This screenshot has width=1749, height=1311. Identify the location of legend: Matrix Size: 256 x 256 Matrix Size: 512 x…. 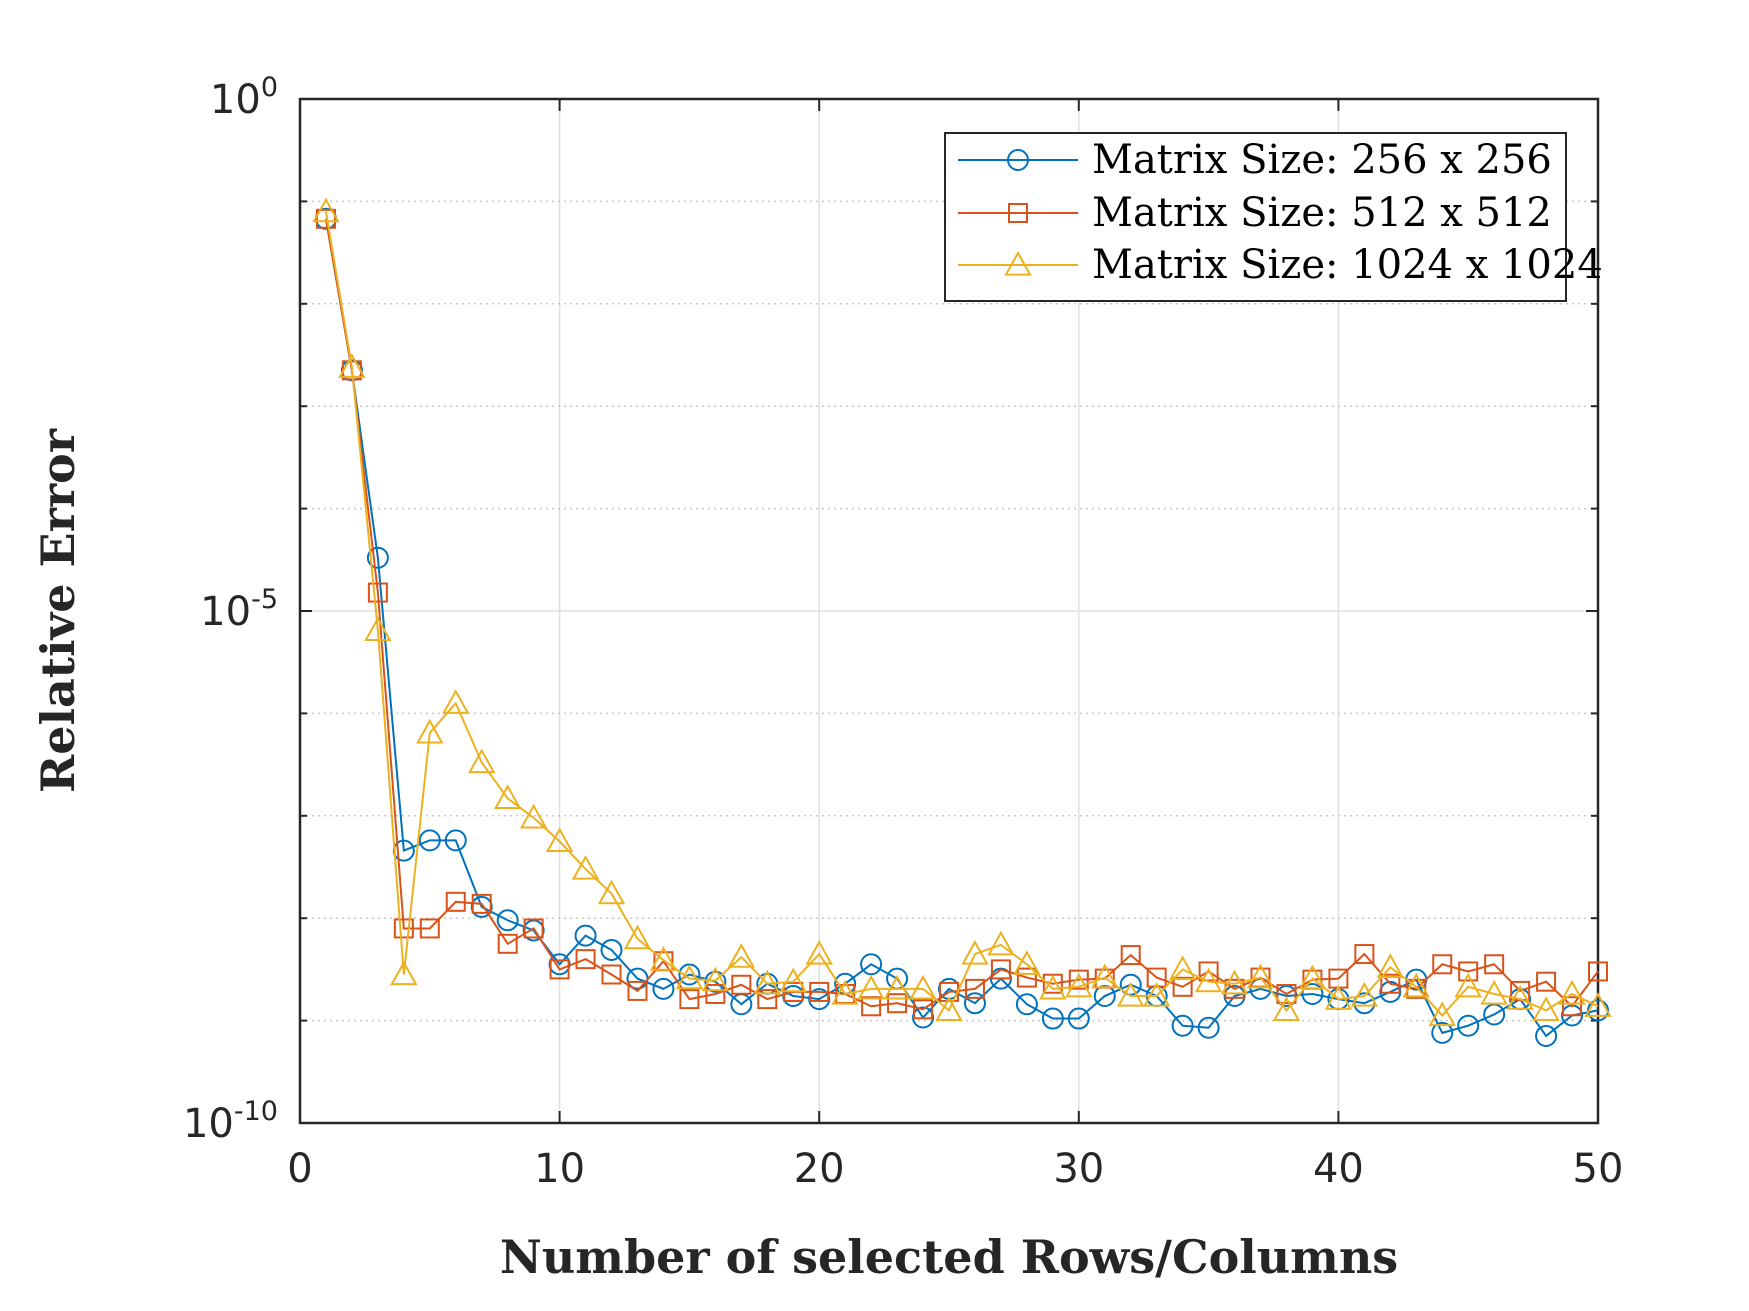
(1273, 217).